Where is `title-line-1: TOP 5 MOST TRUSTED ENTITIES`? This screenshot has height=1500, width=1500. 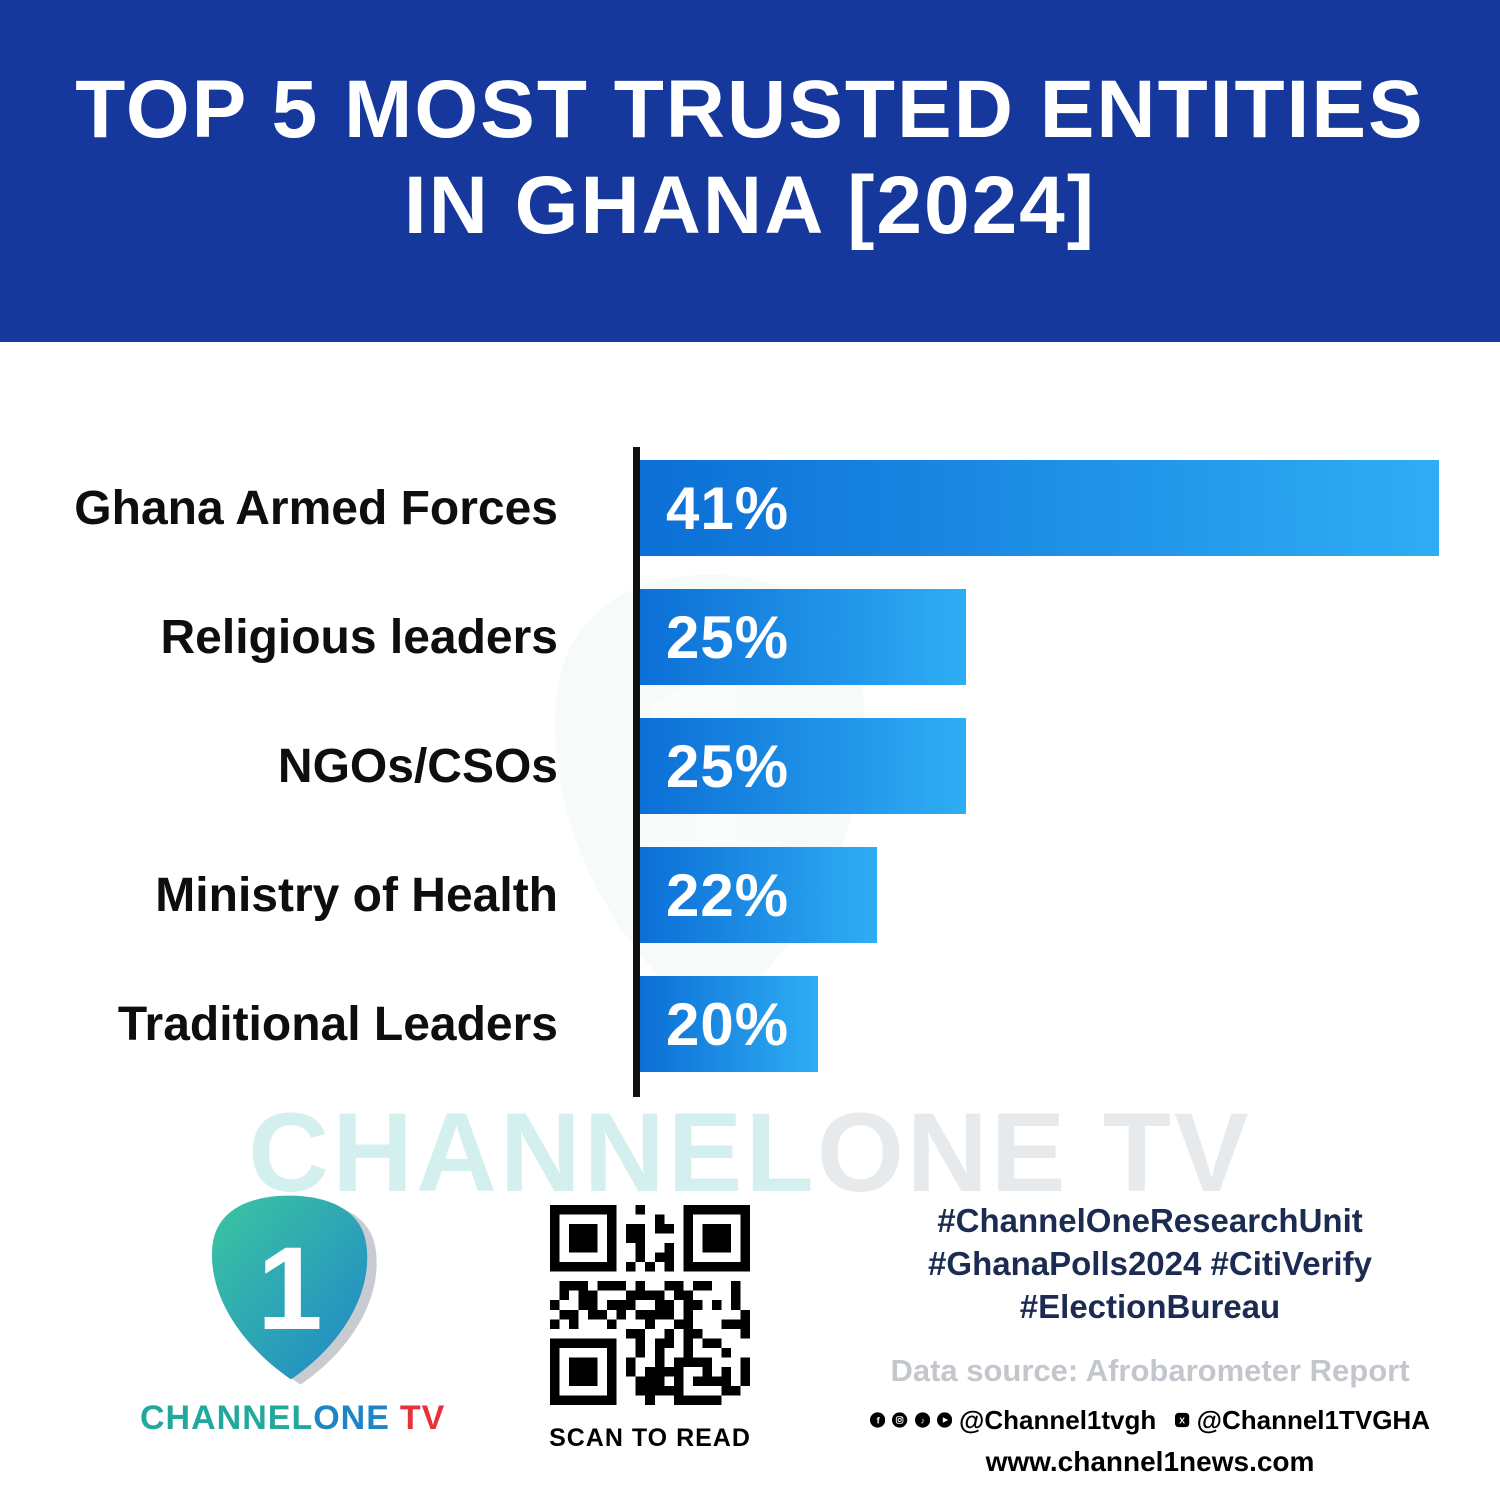
title-line-1: TOP 5 MOST TRUSTED ENTITIES is located at coordinates (750, 109).